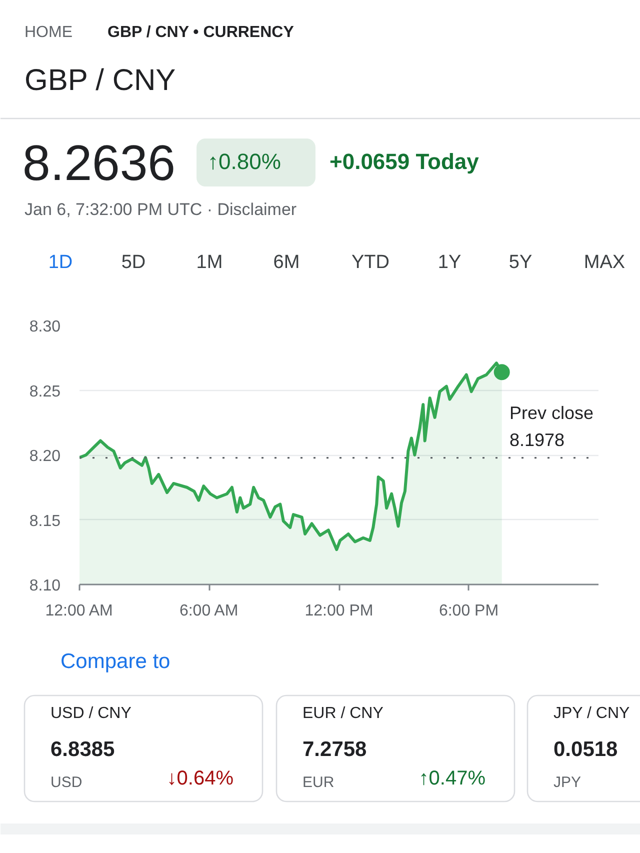 Image resolution: width=640 pixels, height=853 pixels. I want to click on text: ↓0.64%, so click(200, 779).